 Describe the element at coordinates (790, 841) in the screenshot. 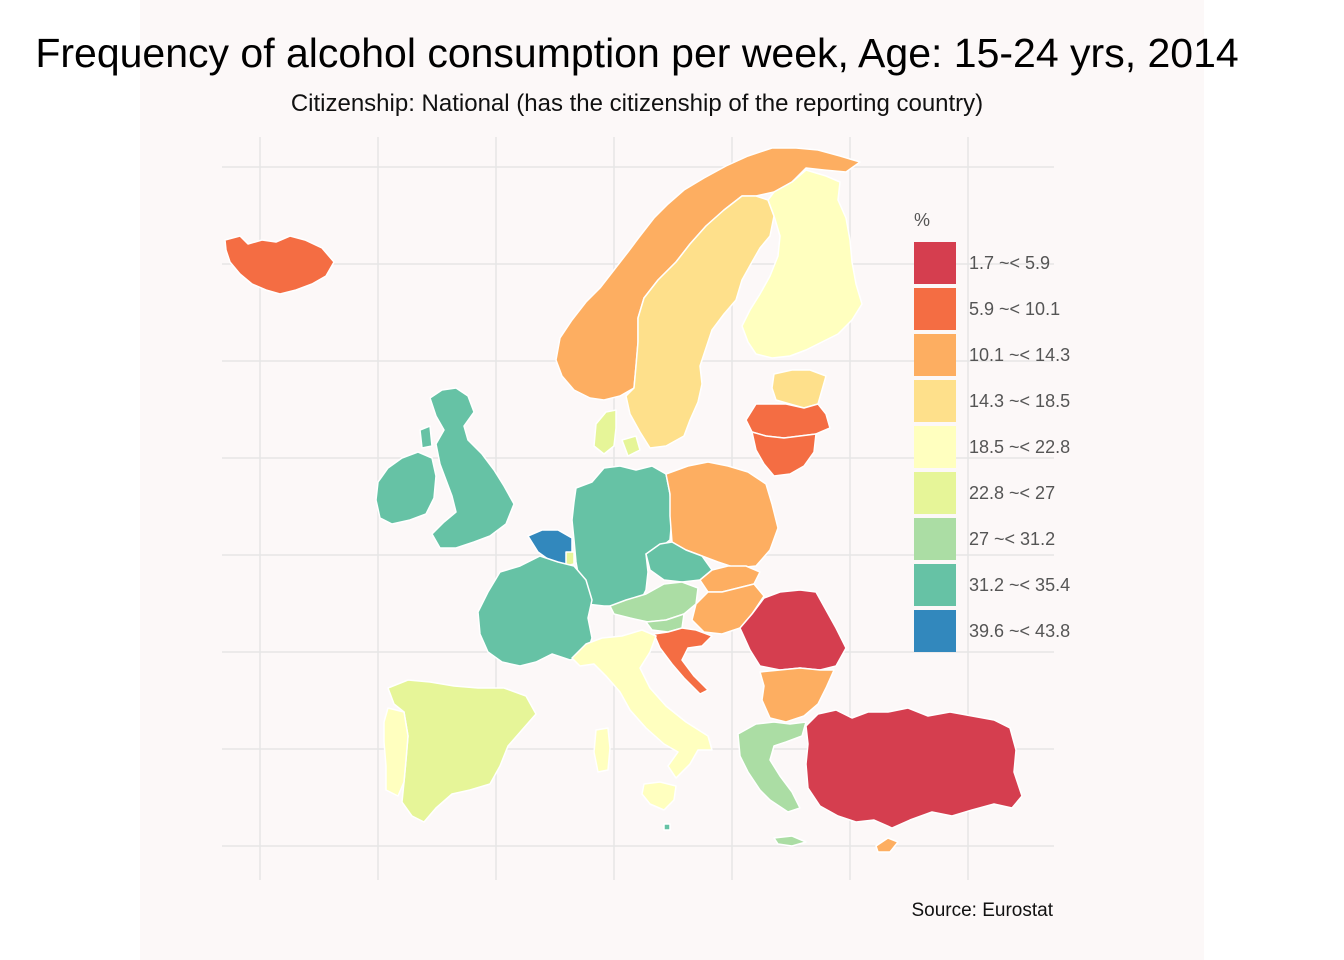

I see `region-crete` at that location.